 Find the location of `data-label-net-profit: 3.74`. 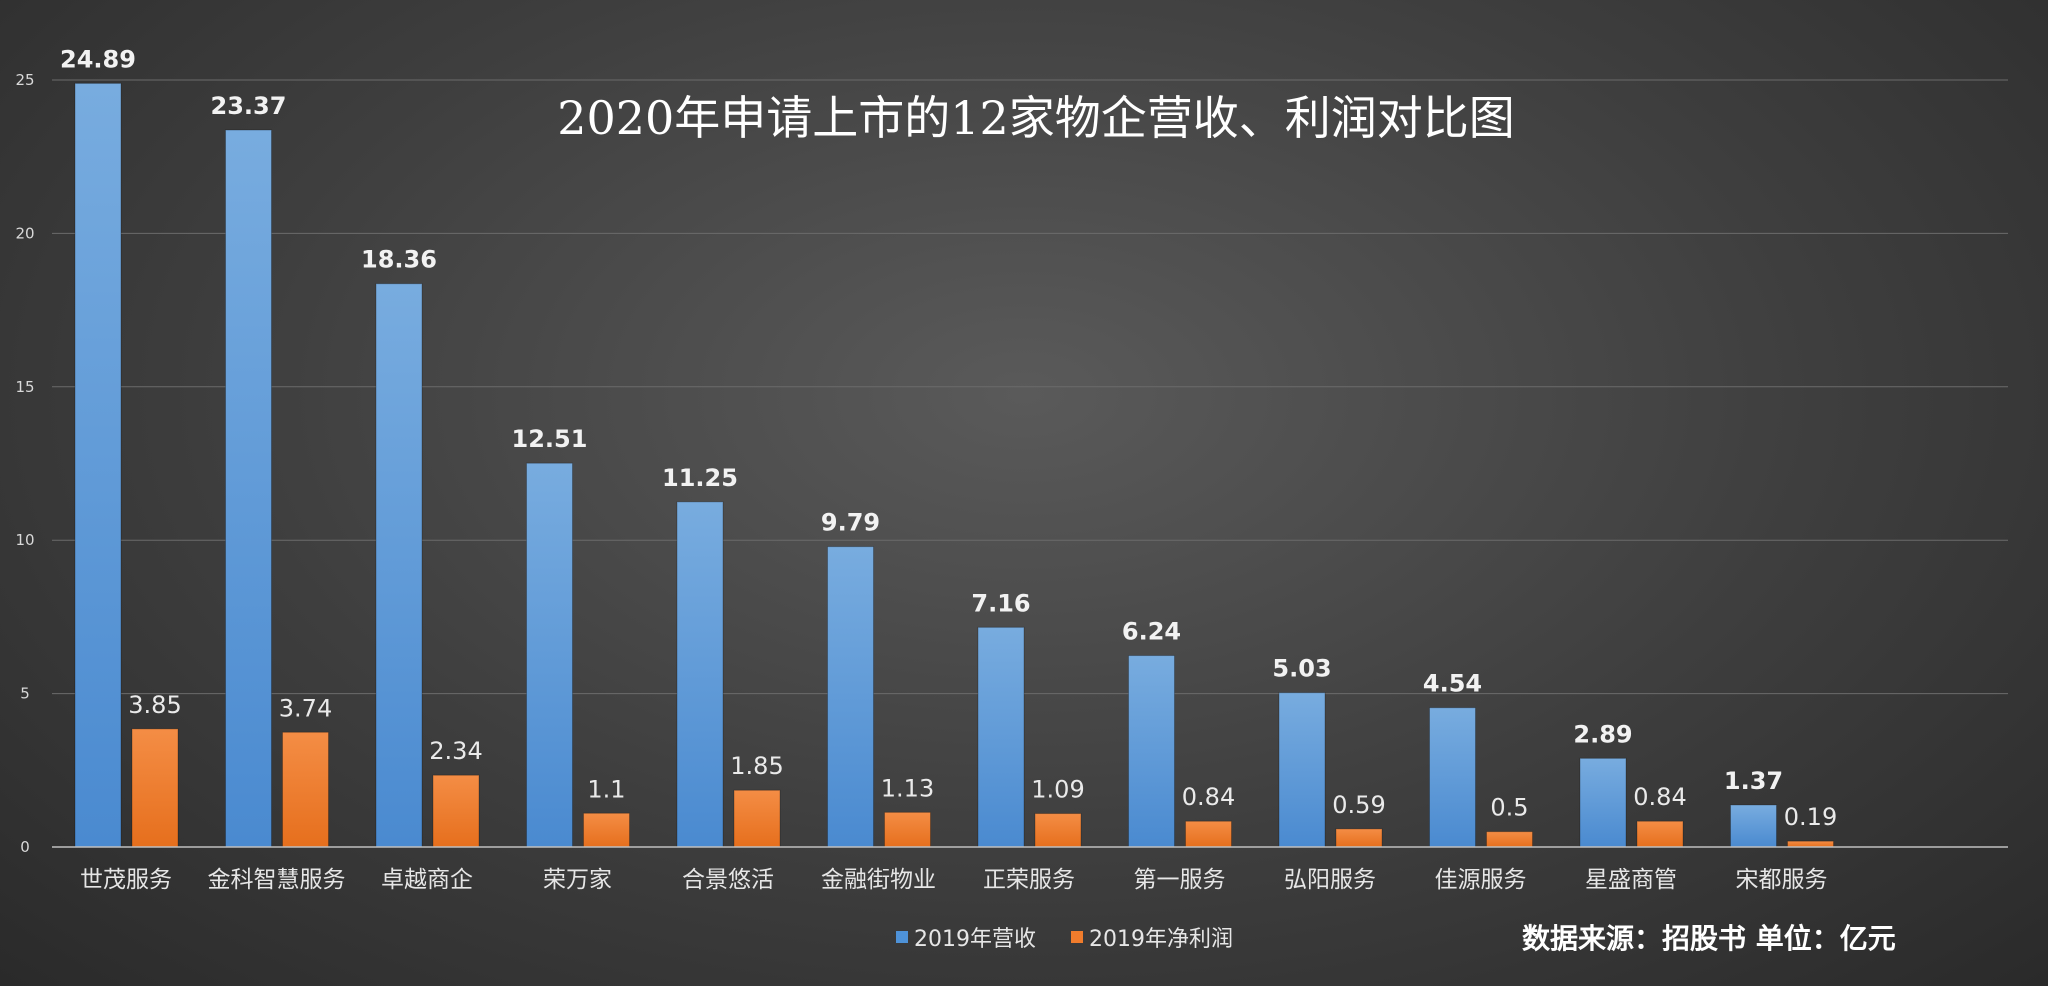

data-label-net-profit: 3.74 is located at coordinates (305, 708).